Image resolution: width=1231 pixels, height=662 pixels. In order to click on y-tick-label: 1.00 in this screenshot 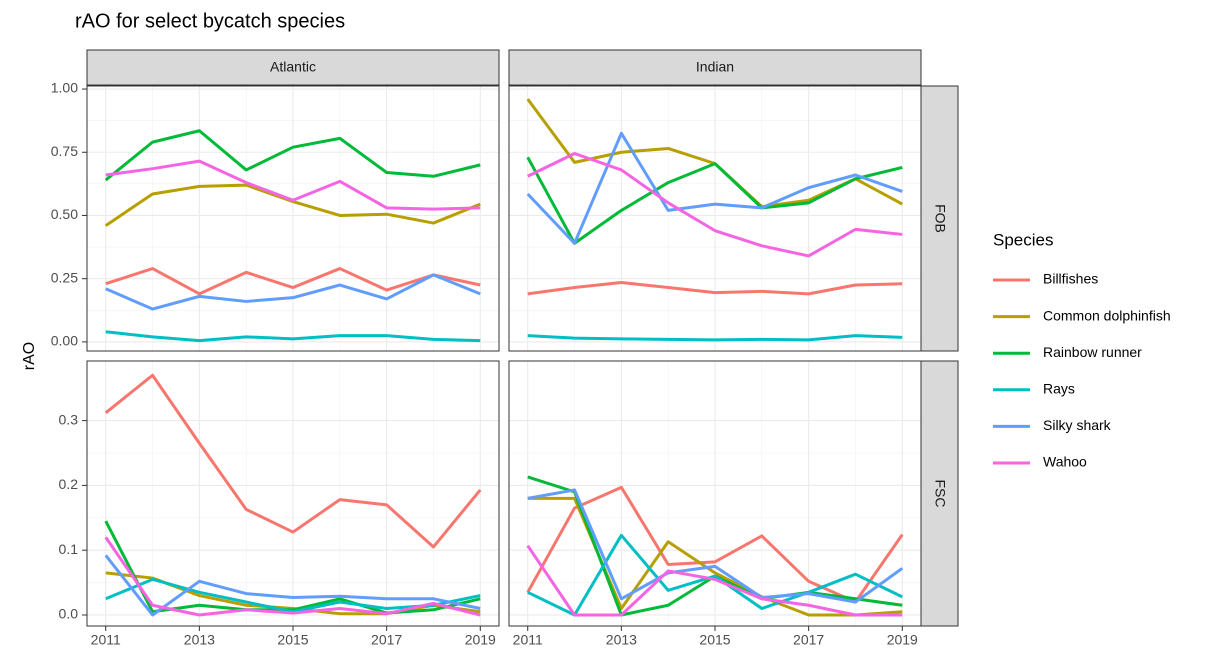, I will do `click(64, 88)`.